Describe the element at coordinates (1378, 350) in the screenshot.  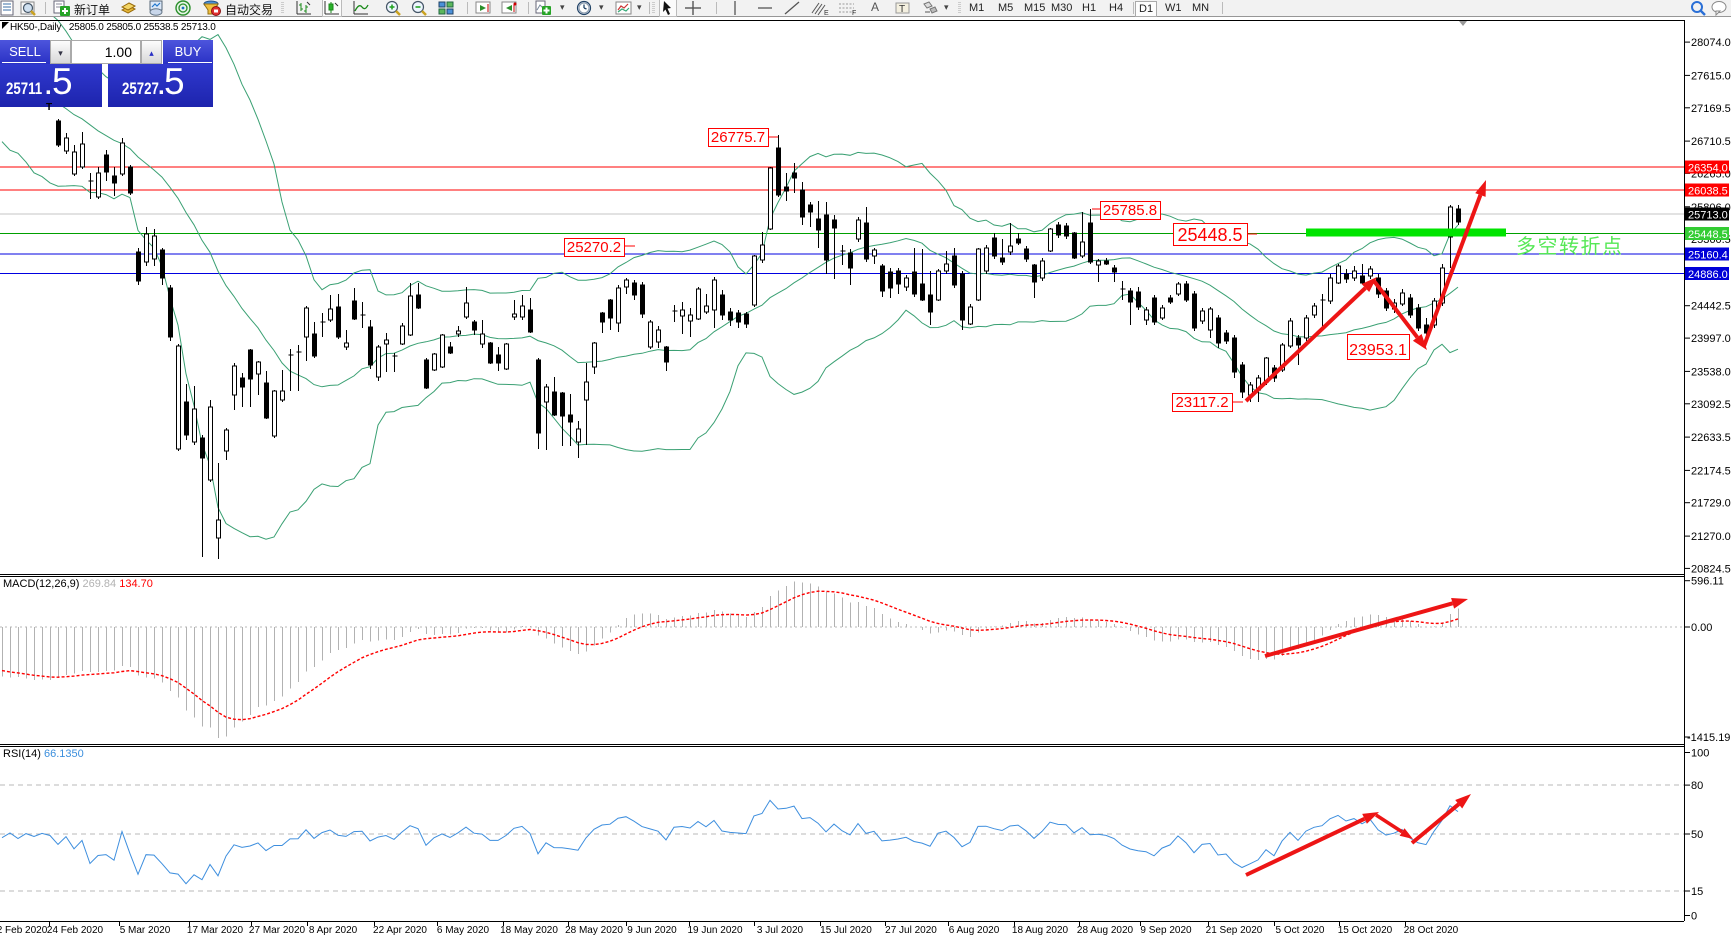
I see `svg-text: 23953.1` at that location.